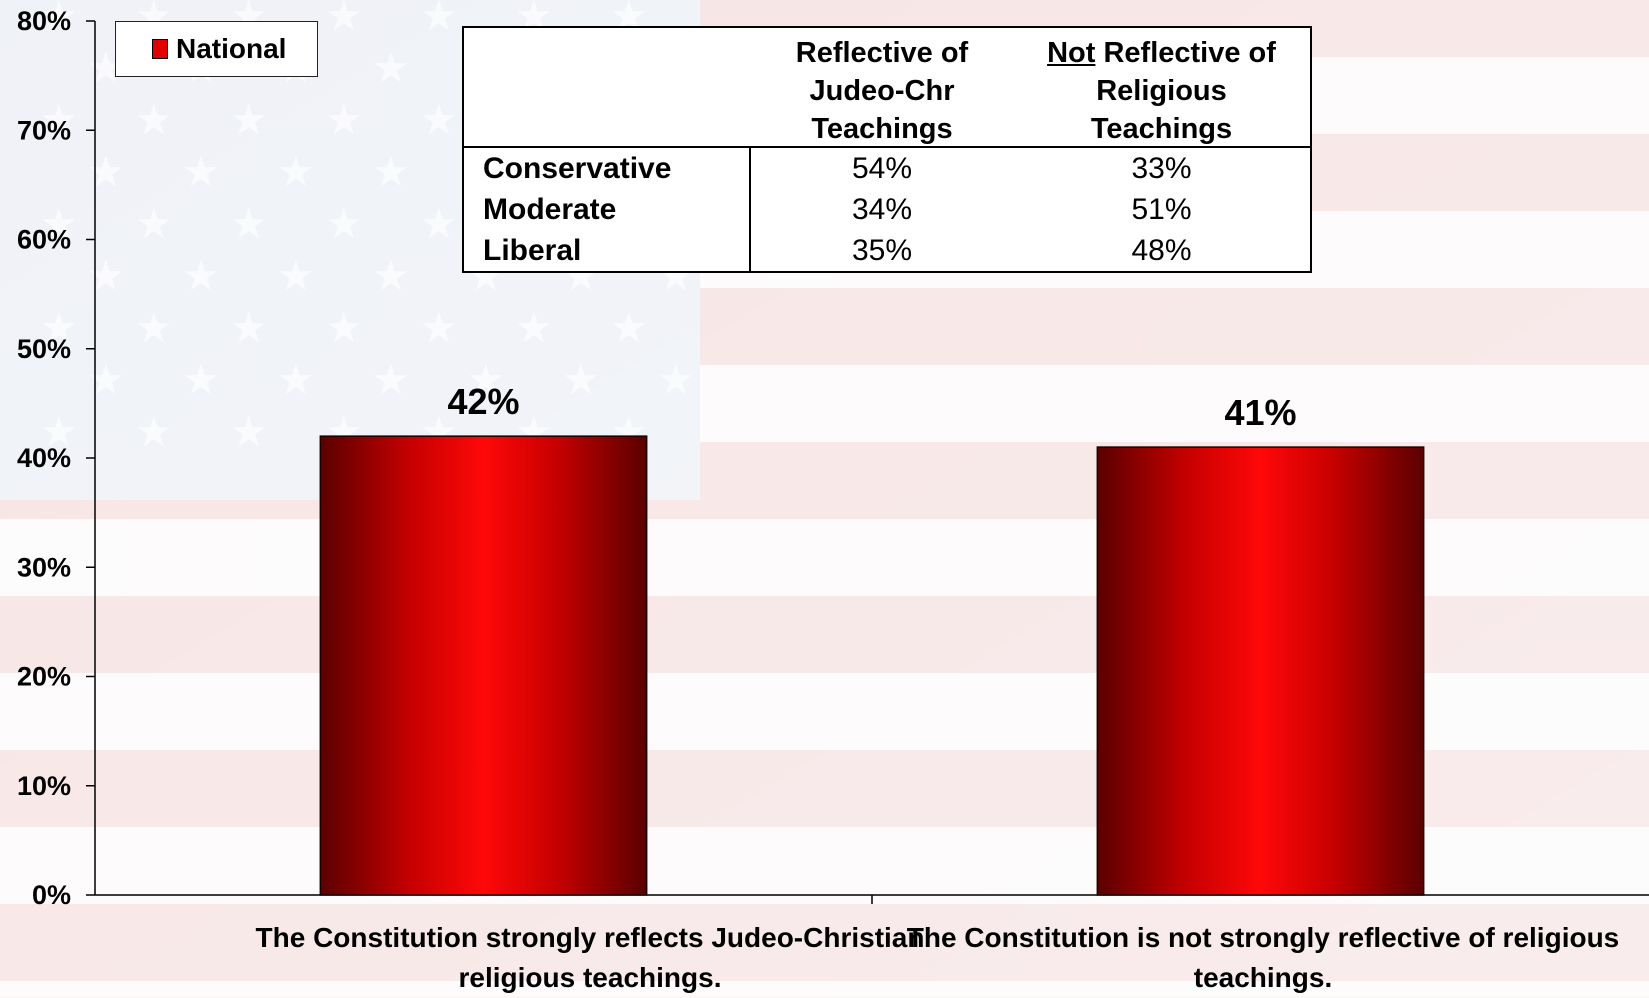  What do you see at coordinates (1161, 168) in the screenshot?
I see `cell-conservative-not-reflective: 33%` at bounding box center [1161, 168].